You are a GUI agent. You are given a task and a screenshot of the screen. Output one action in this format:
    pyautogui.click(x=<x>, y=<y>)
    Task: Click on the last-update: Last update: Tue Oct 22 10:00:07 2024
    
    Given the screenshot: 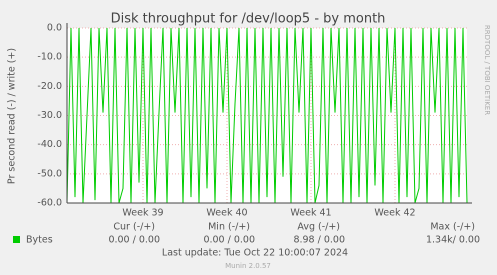 What is the action you would take?
    pyautogui.click(x=255, y=253)
    